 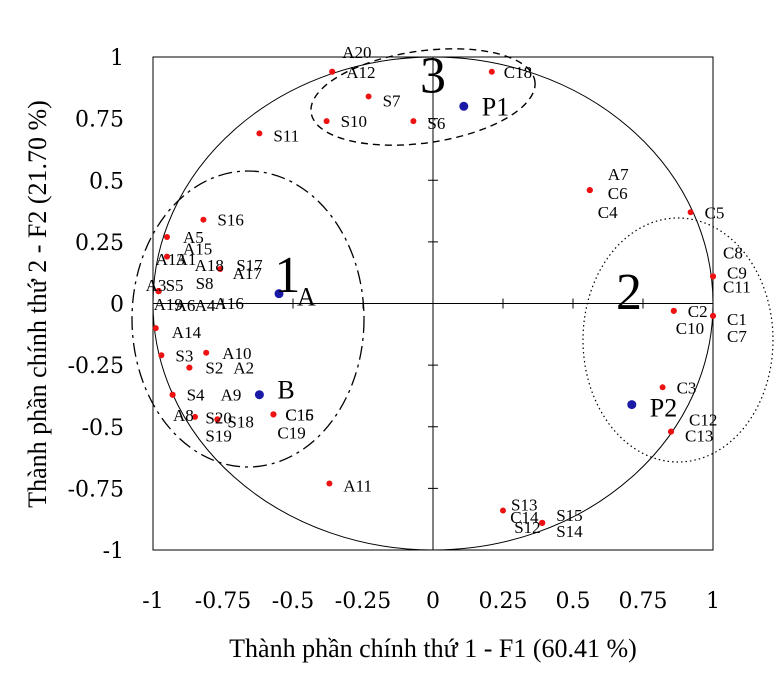 I want to click on x-tick-label: 0.75, so click(x=643, y=601).